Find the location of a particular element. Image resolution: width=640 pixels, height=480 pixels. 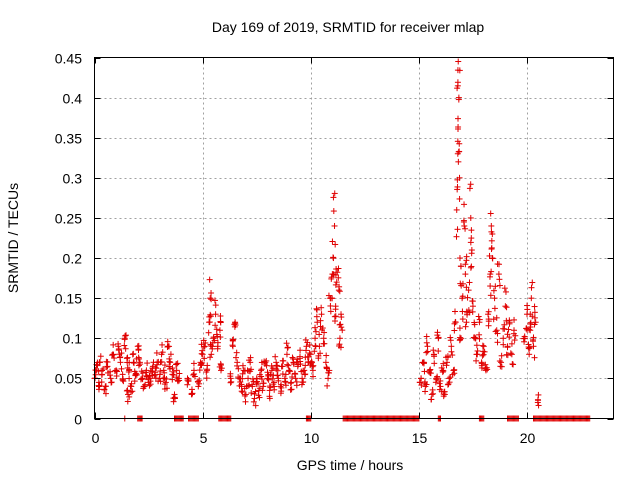

y-axis-label: SRMTID / TECUs is located at coordinates (13, 238).